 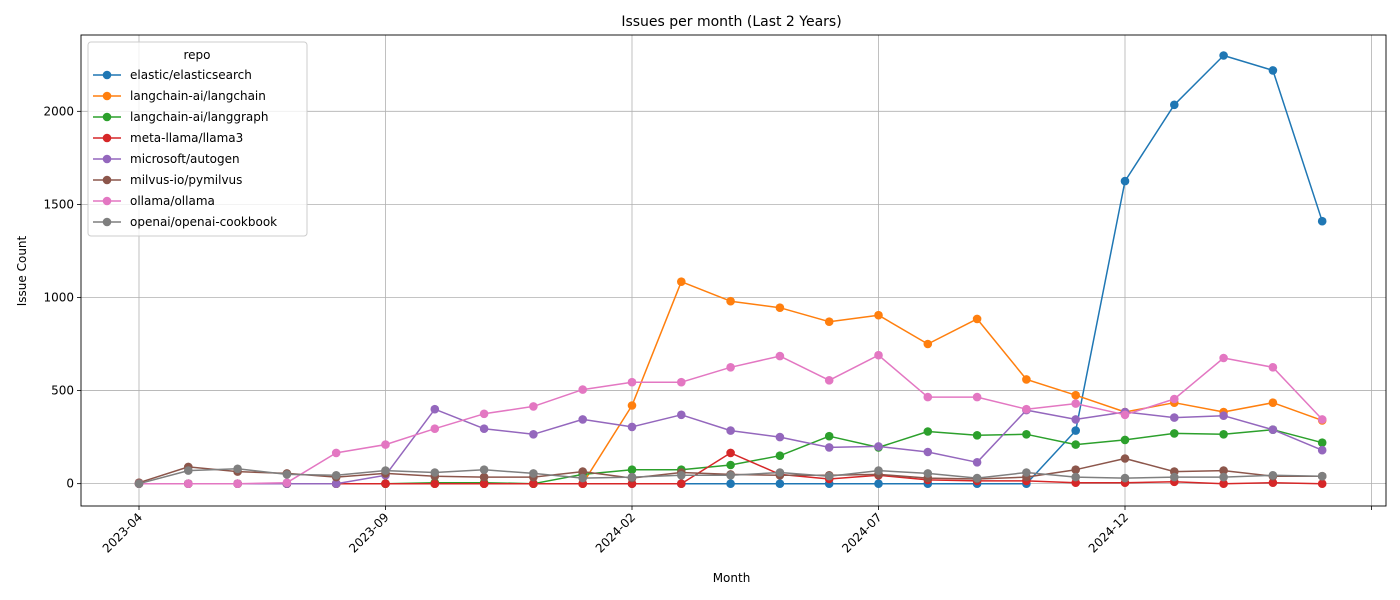 What do you see at coordinates (58, 204) in the screenshot?
I see `y-tick-label: 1500` at bounding box center [58, 204].